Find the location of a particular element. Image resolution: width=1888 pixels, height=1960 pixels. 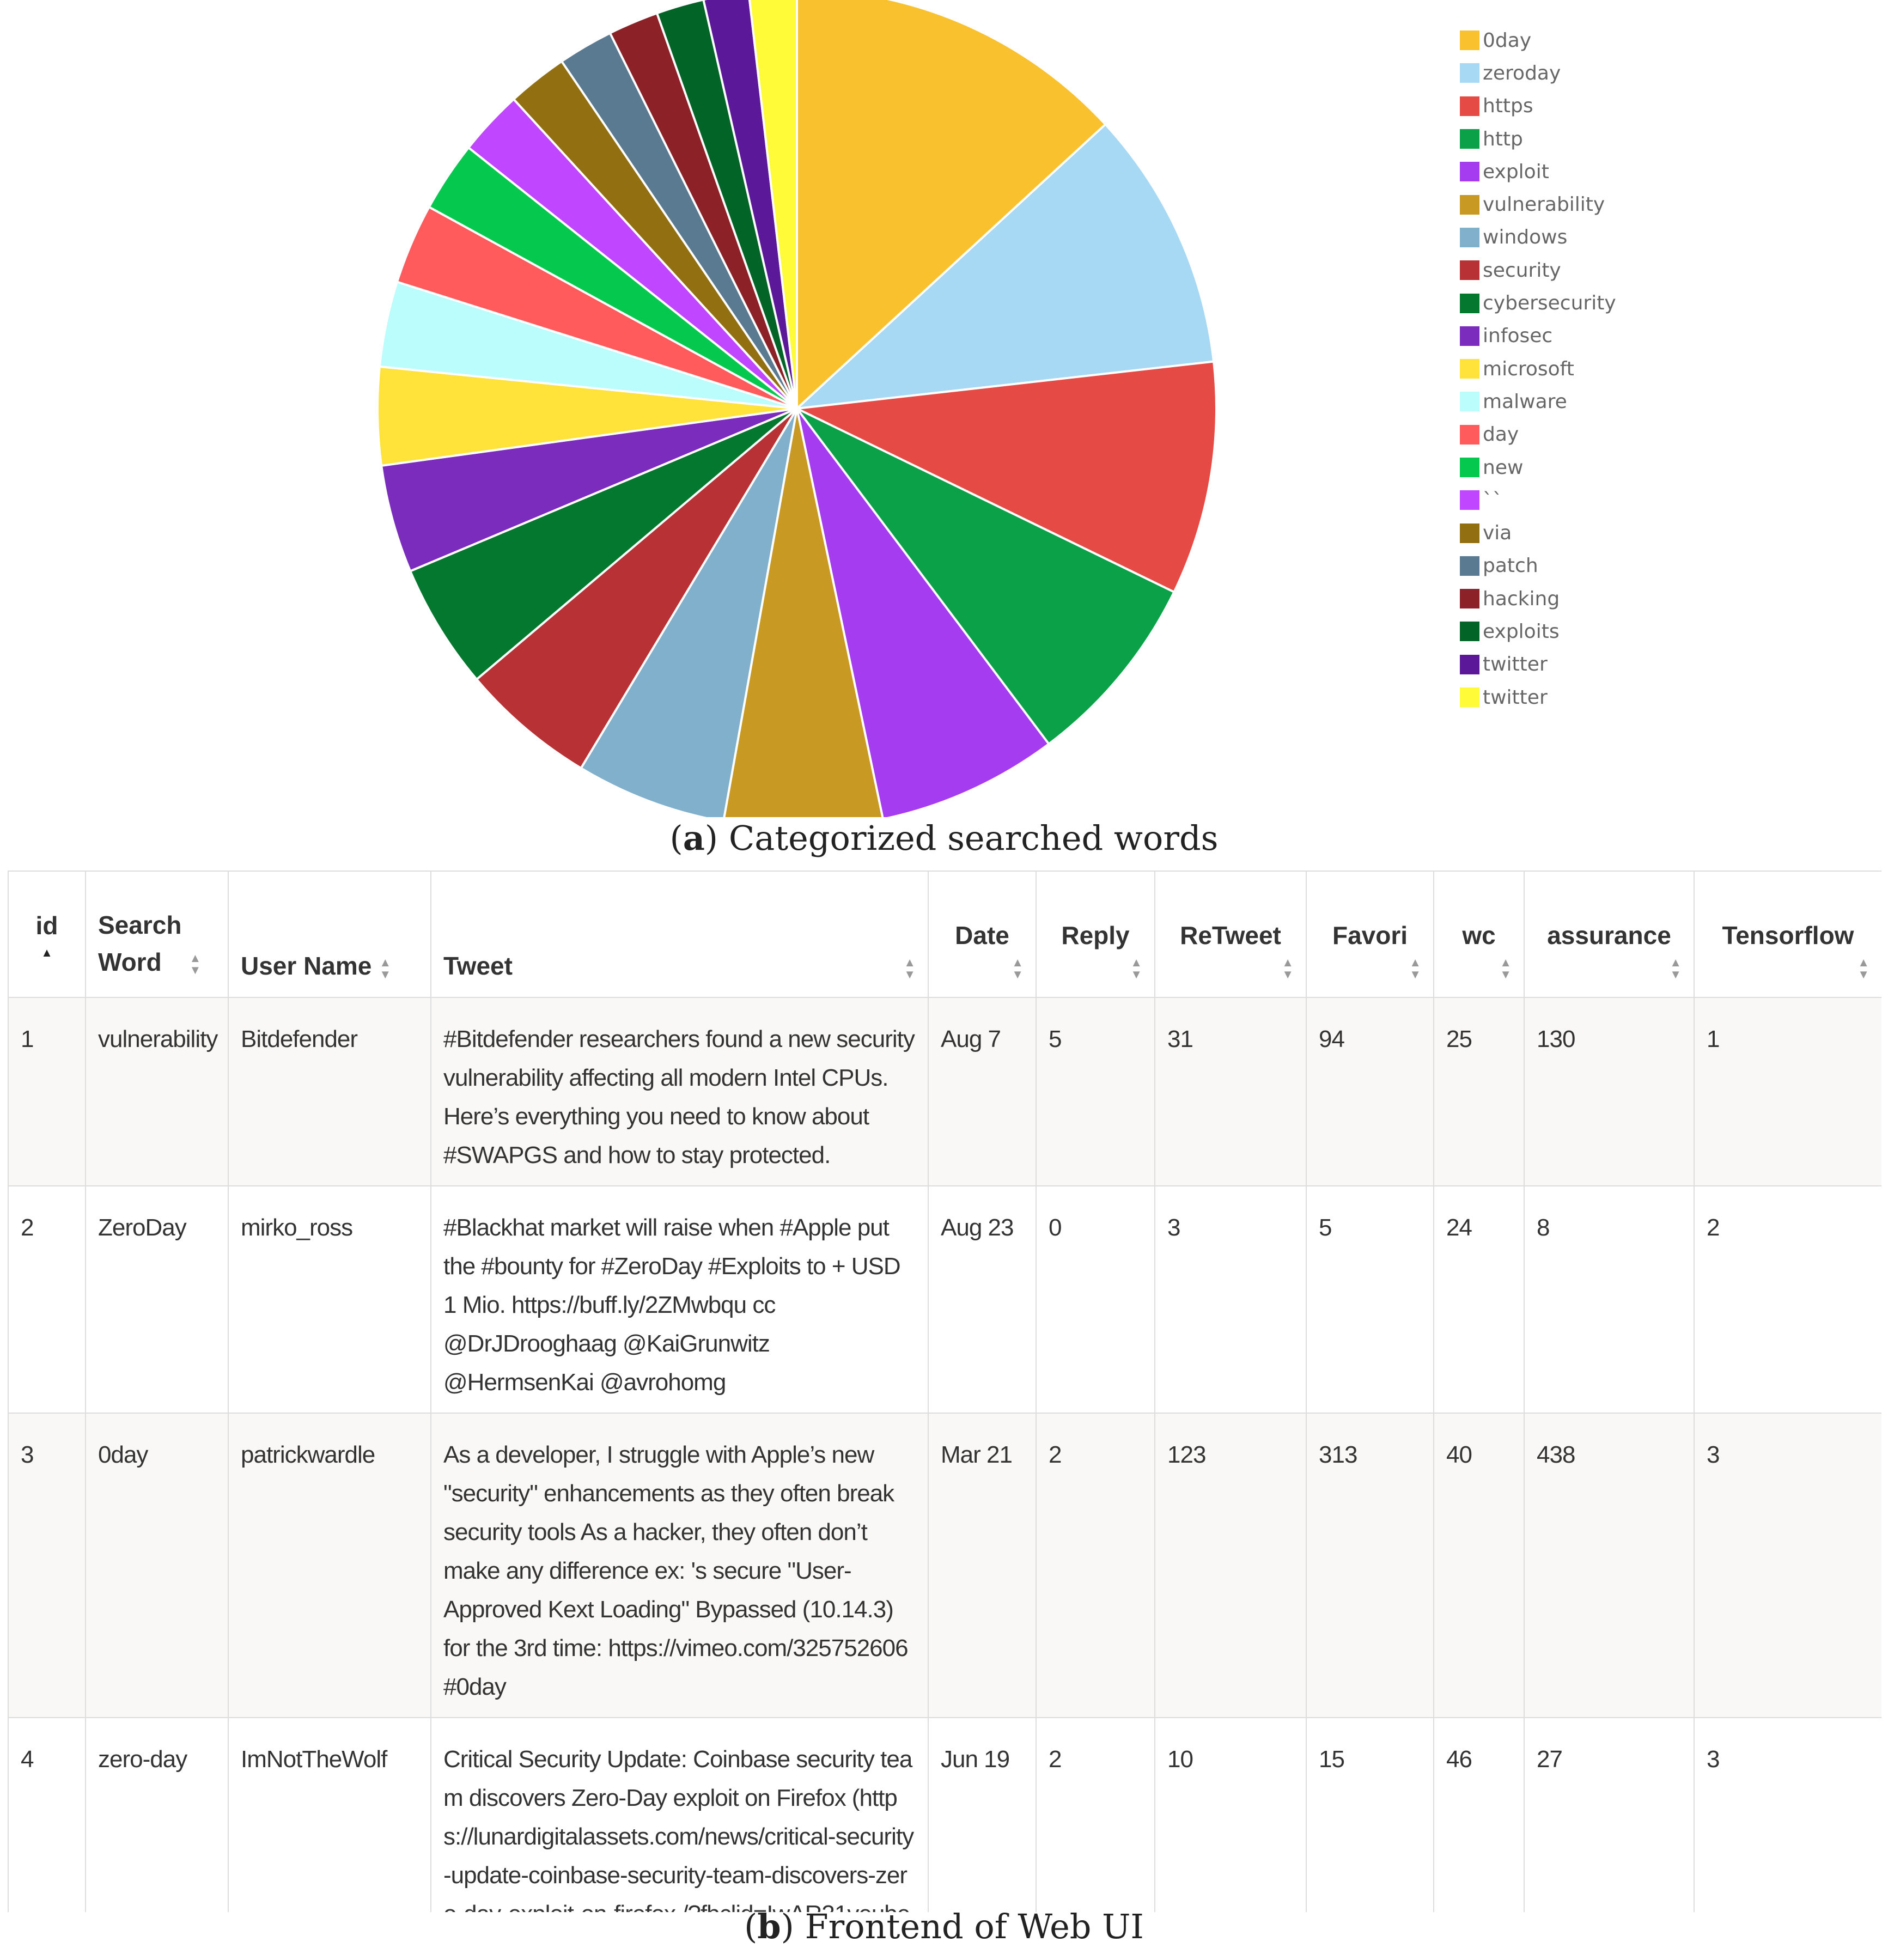

cell-user-name: Bitdefender is located at coordinates (329, 1091).